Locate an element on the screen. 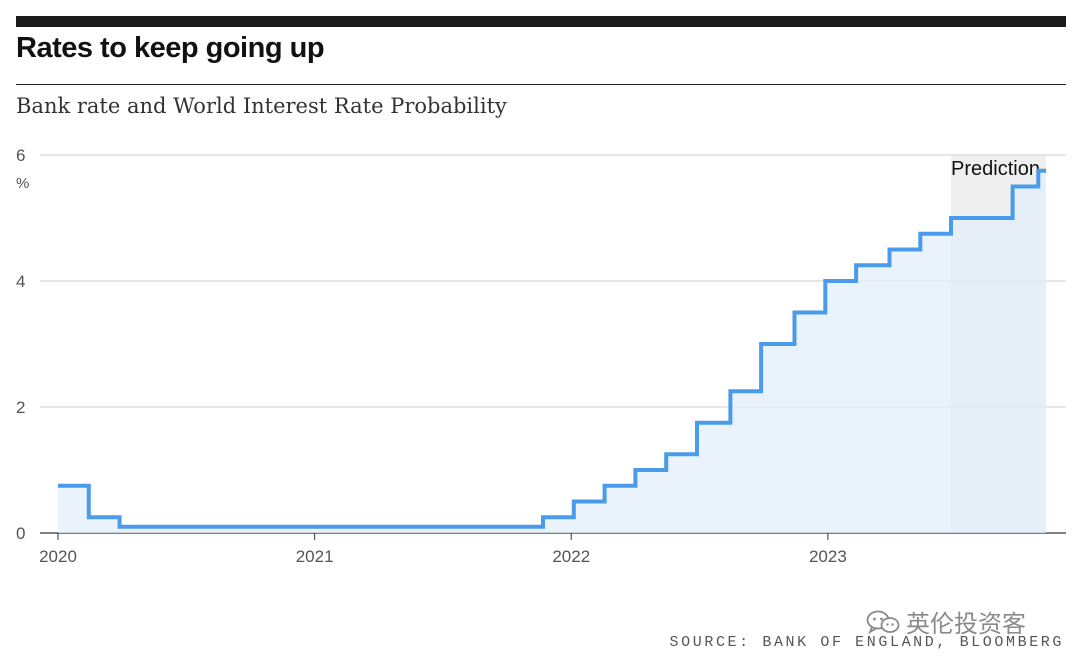 This screenshot has height=668, width=1080. watermark-text: 英伦投资客 is located at coordinates (966, 624).